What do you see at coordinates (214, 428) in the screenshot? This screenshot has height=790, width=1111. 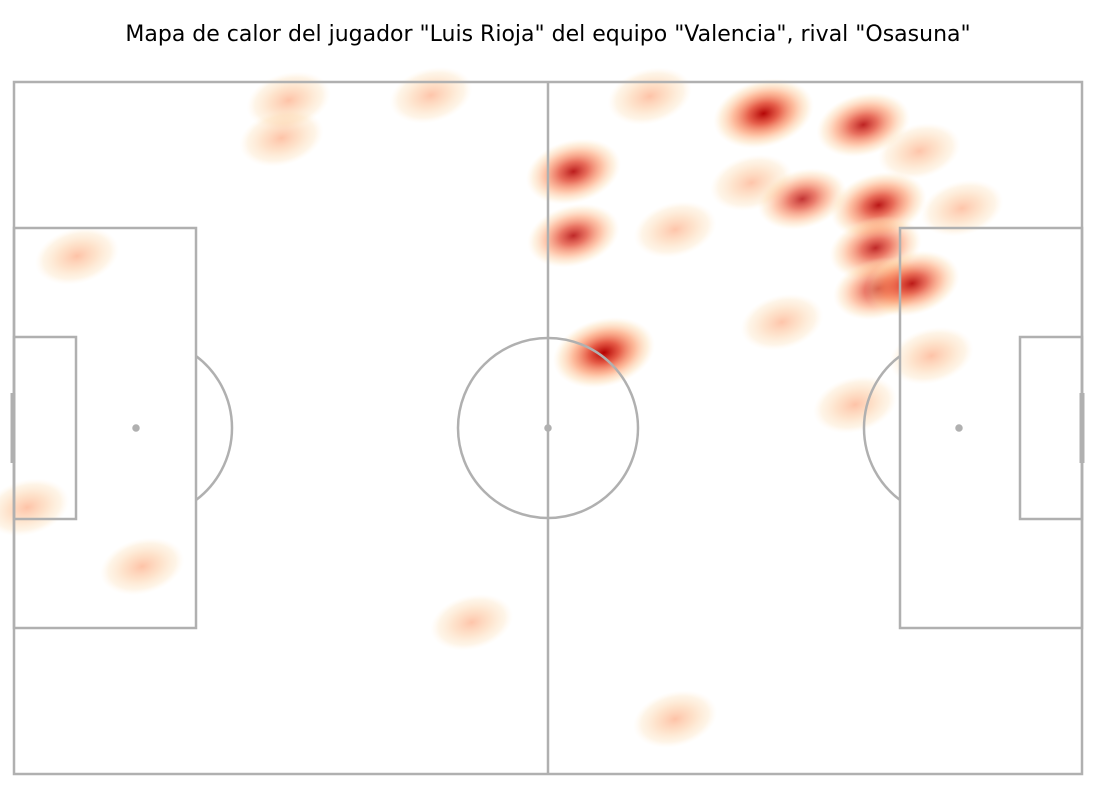 I see `left-penalty-arc` at bounding box center [214, 428].